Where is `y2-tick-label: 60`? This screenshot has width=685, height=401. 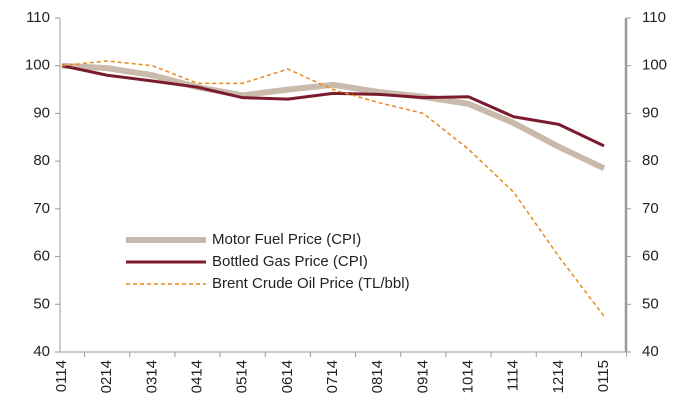 y2-tick-label: 60 is located at coordinates (650, 256).